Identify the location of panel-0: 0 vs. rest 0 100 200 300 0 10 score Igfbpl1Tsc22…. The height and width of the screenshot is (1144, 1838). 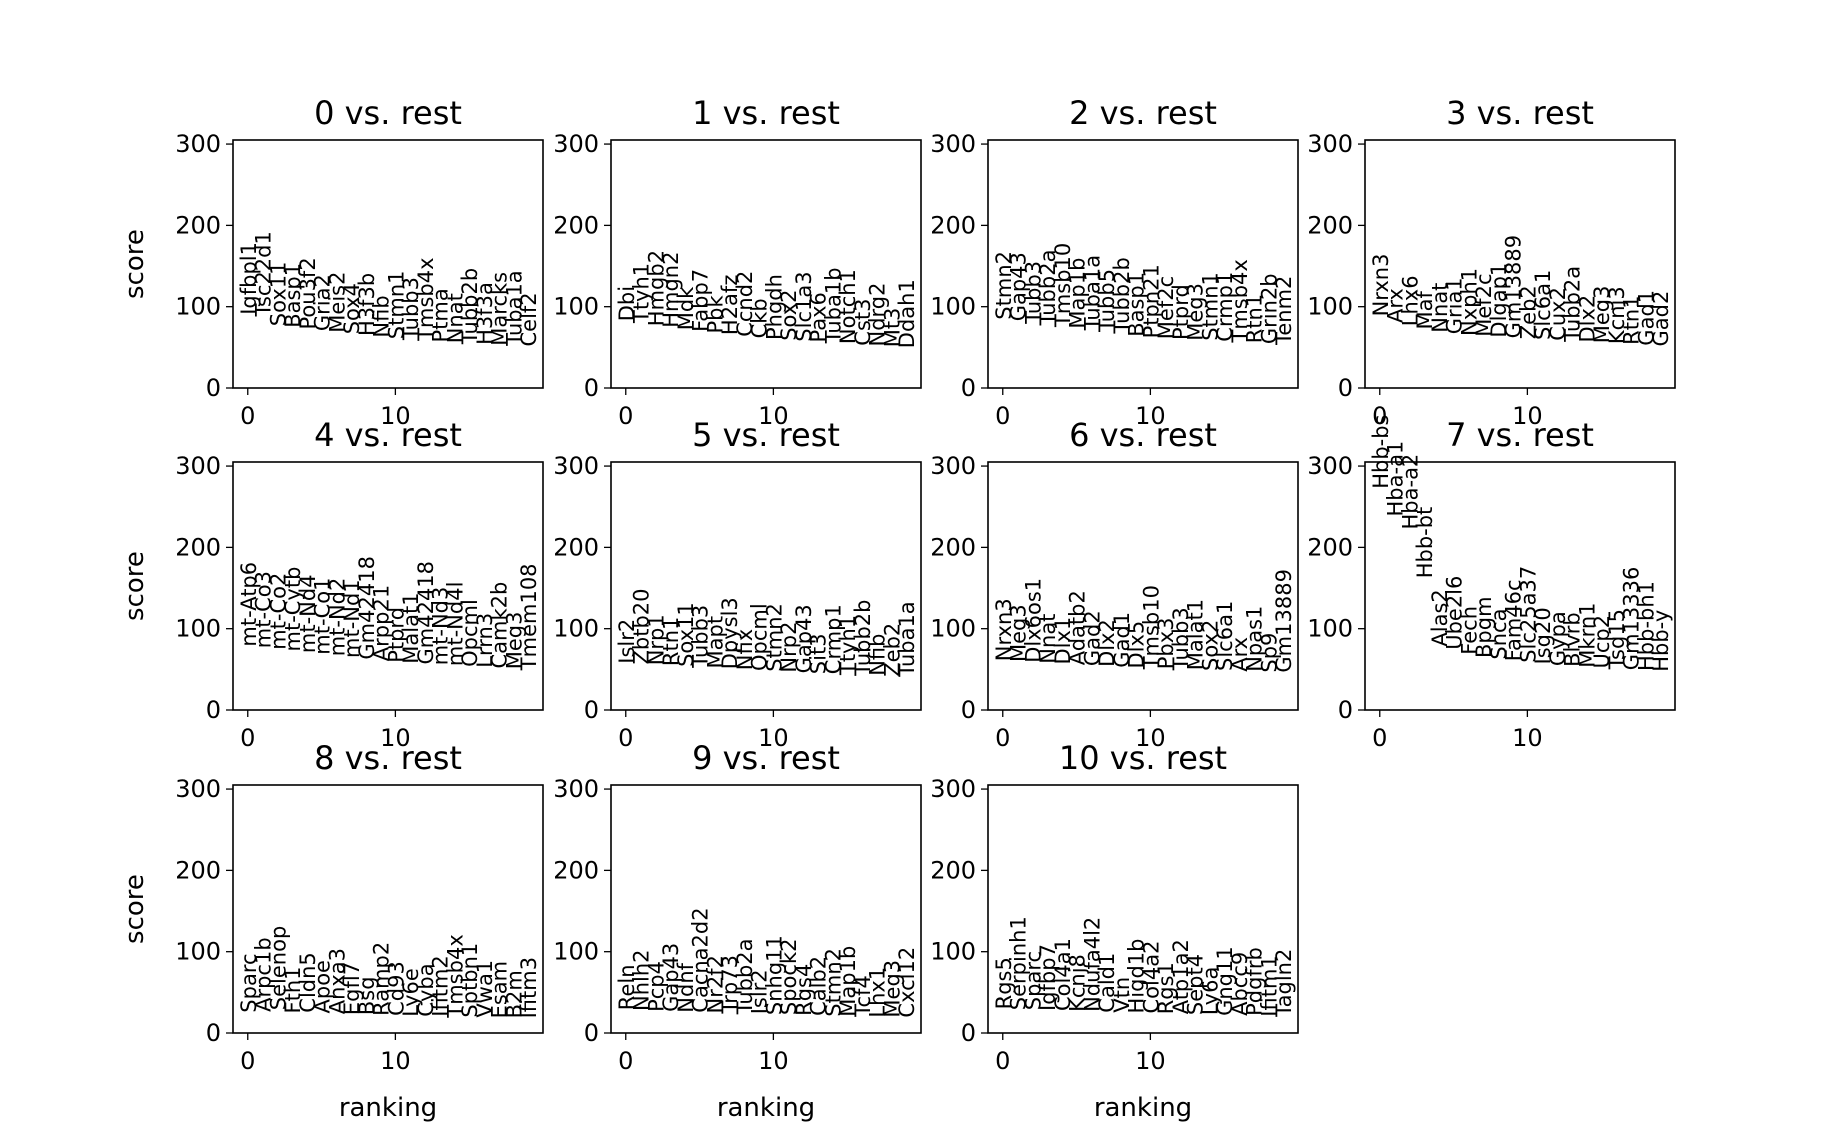
(332, 262).